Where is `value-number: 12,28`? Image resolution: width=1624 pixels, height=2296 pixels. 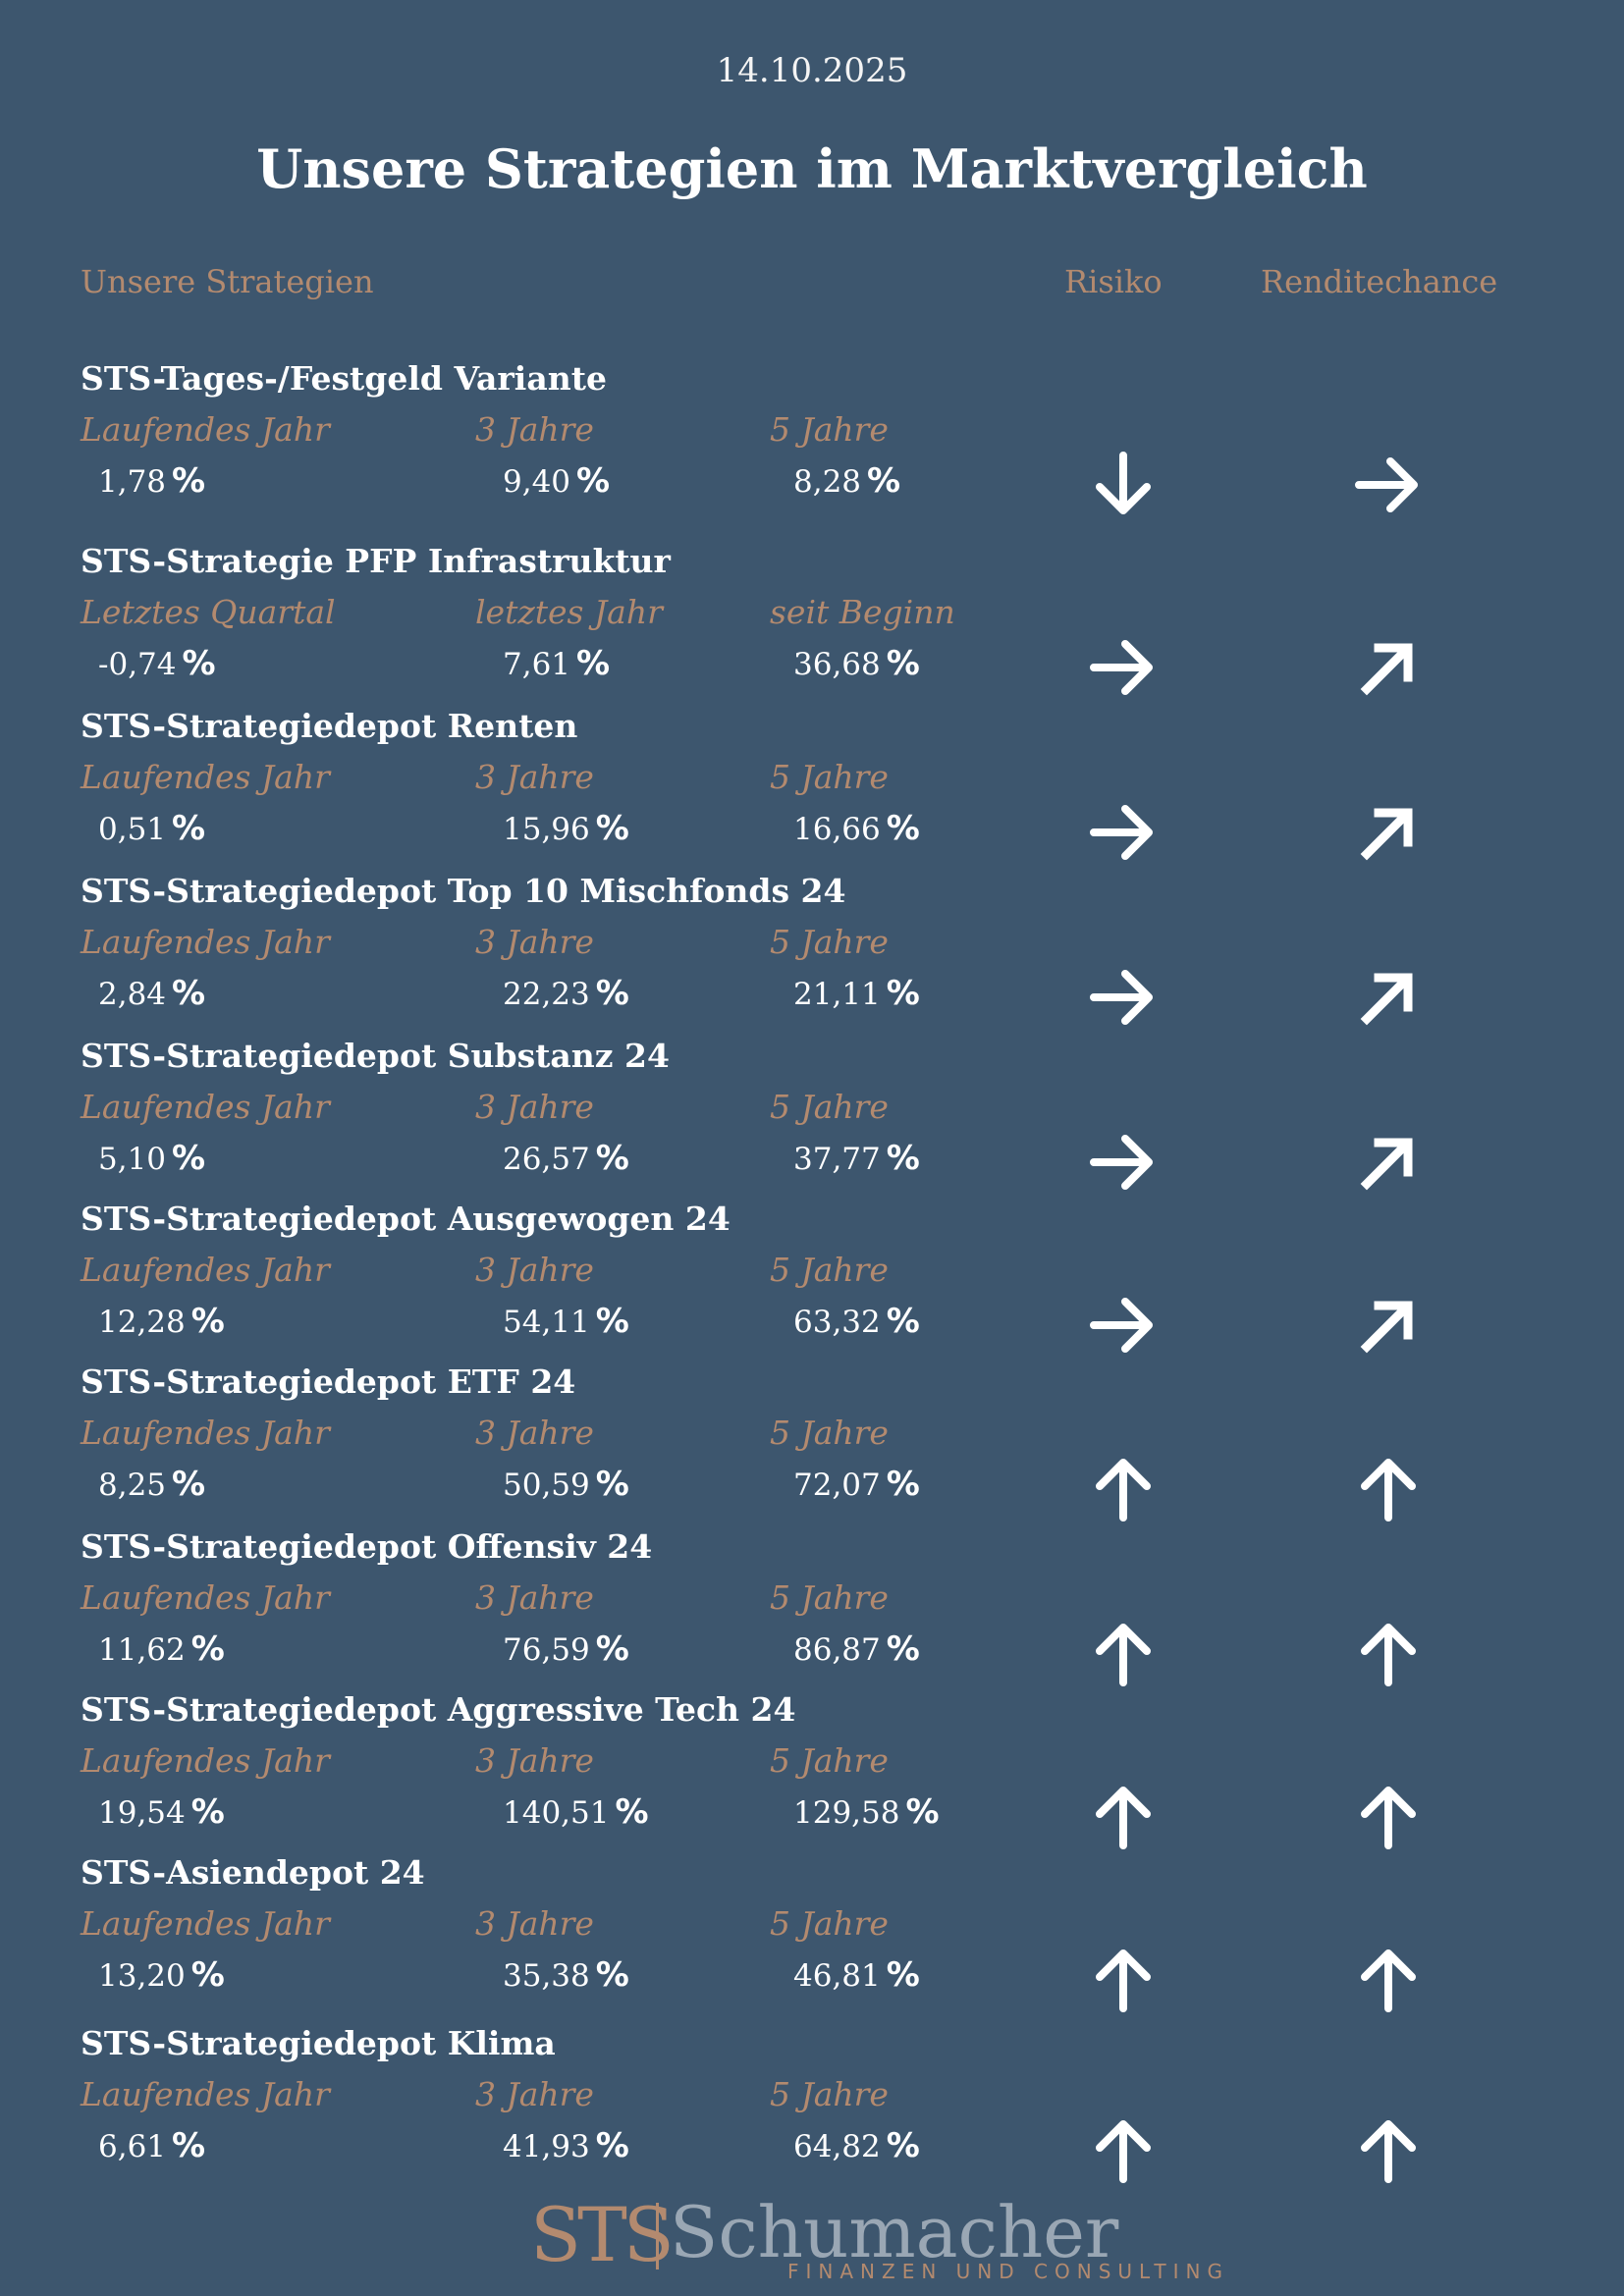
value-number: 12,28 is located at coordinates (142, 1323).